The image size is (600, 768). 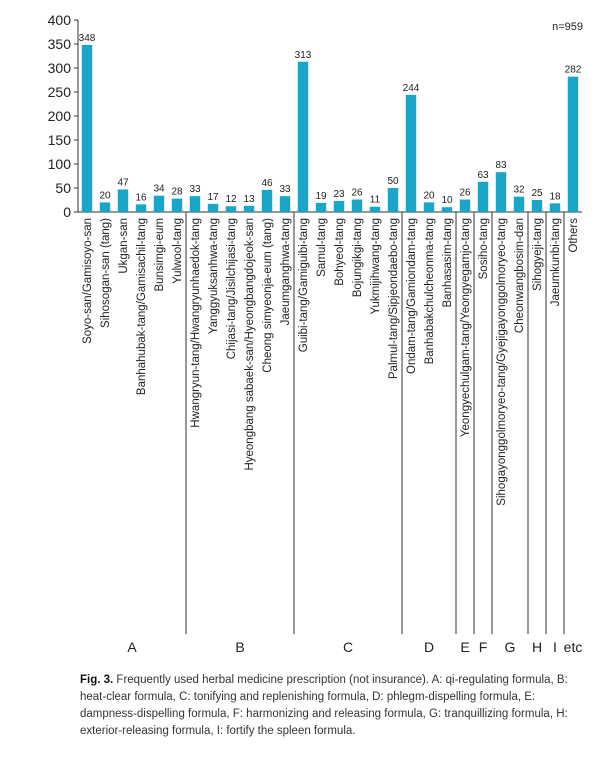 I want to click on category-label: Sihosogan-san (tang), so click(x=106, y=273).